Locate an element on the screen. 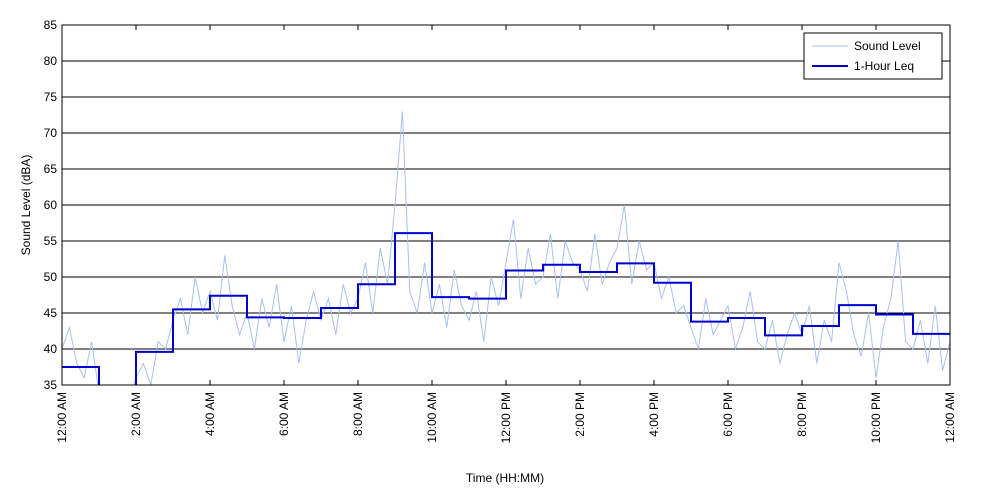  x-tick-label: 10:00 PM is located at coordinates (876, 417).